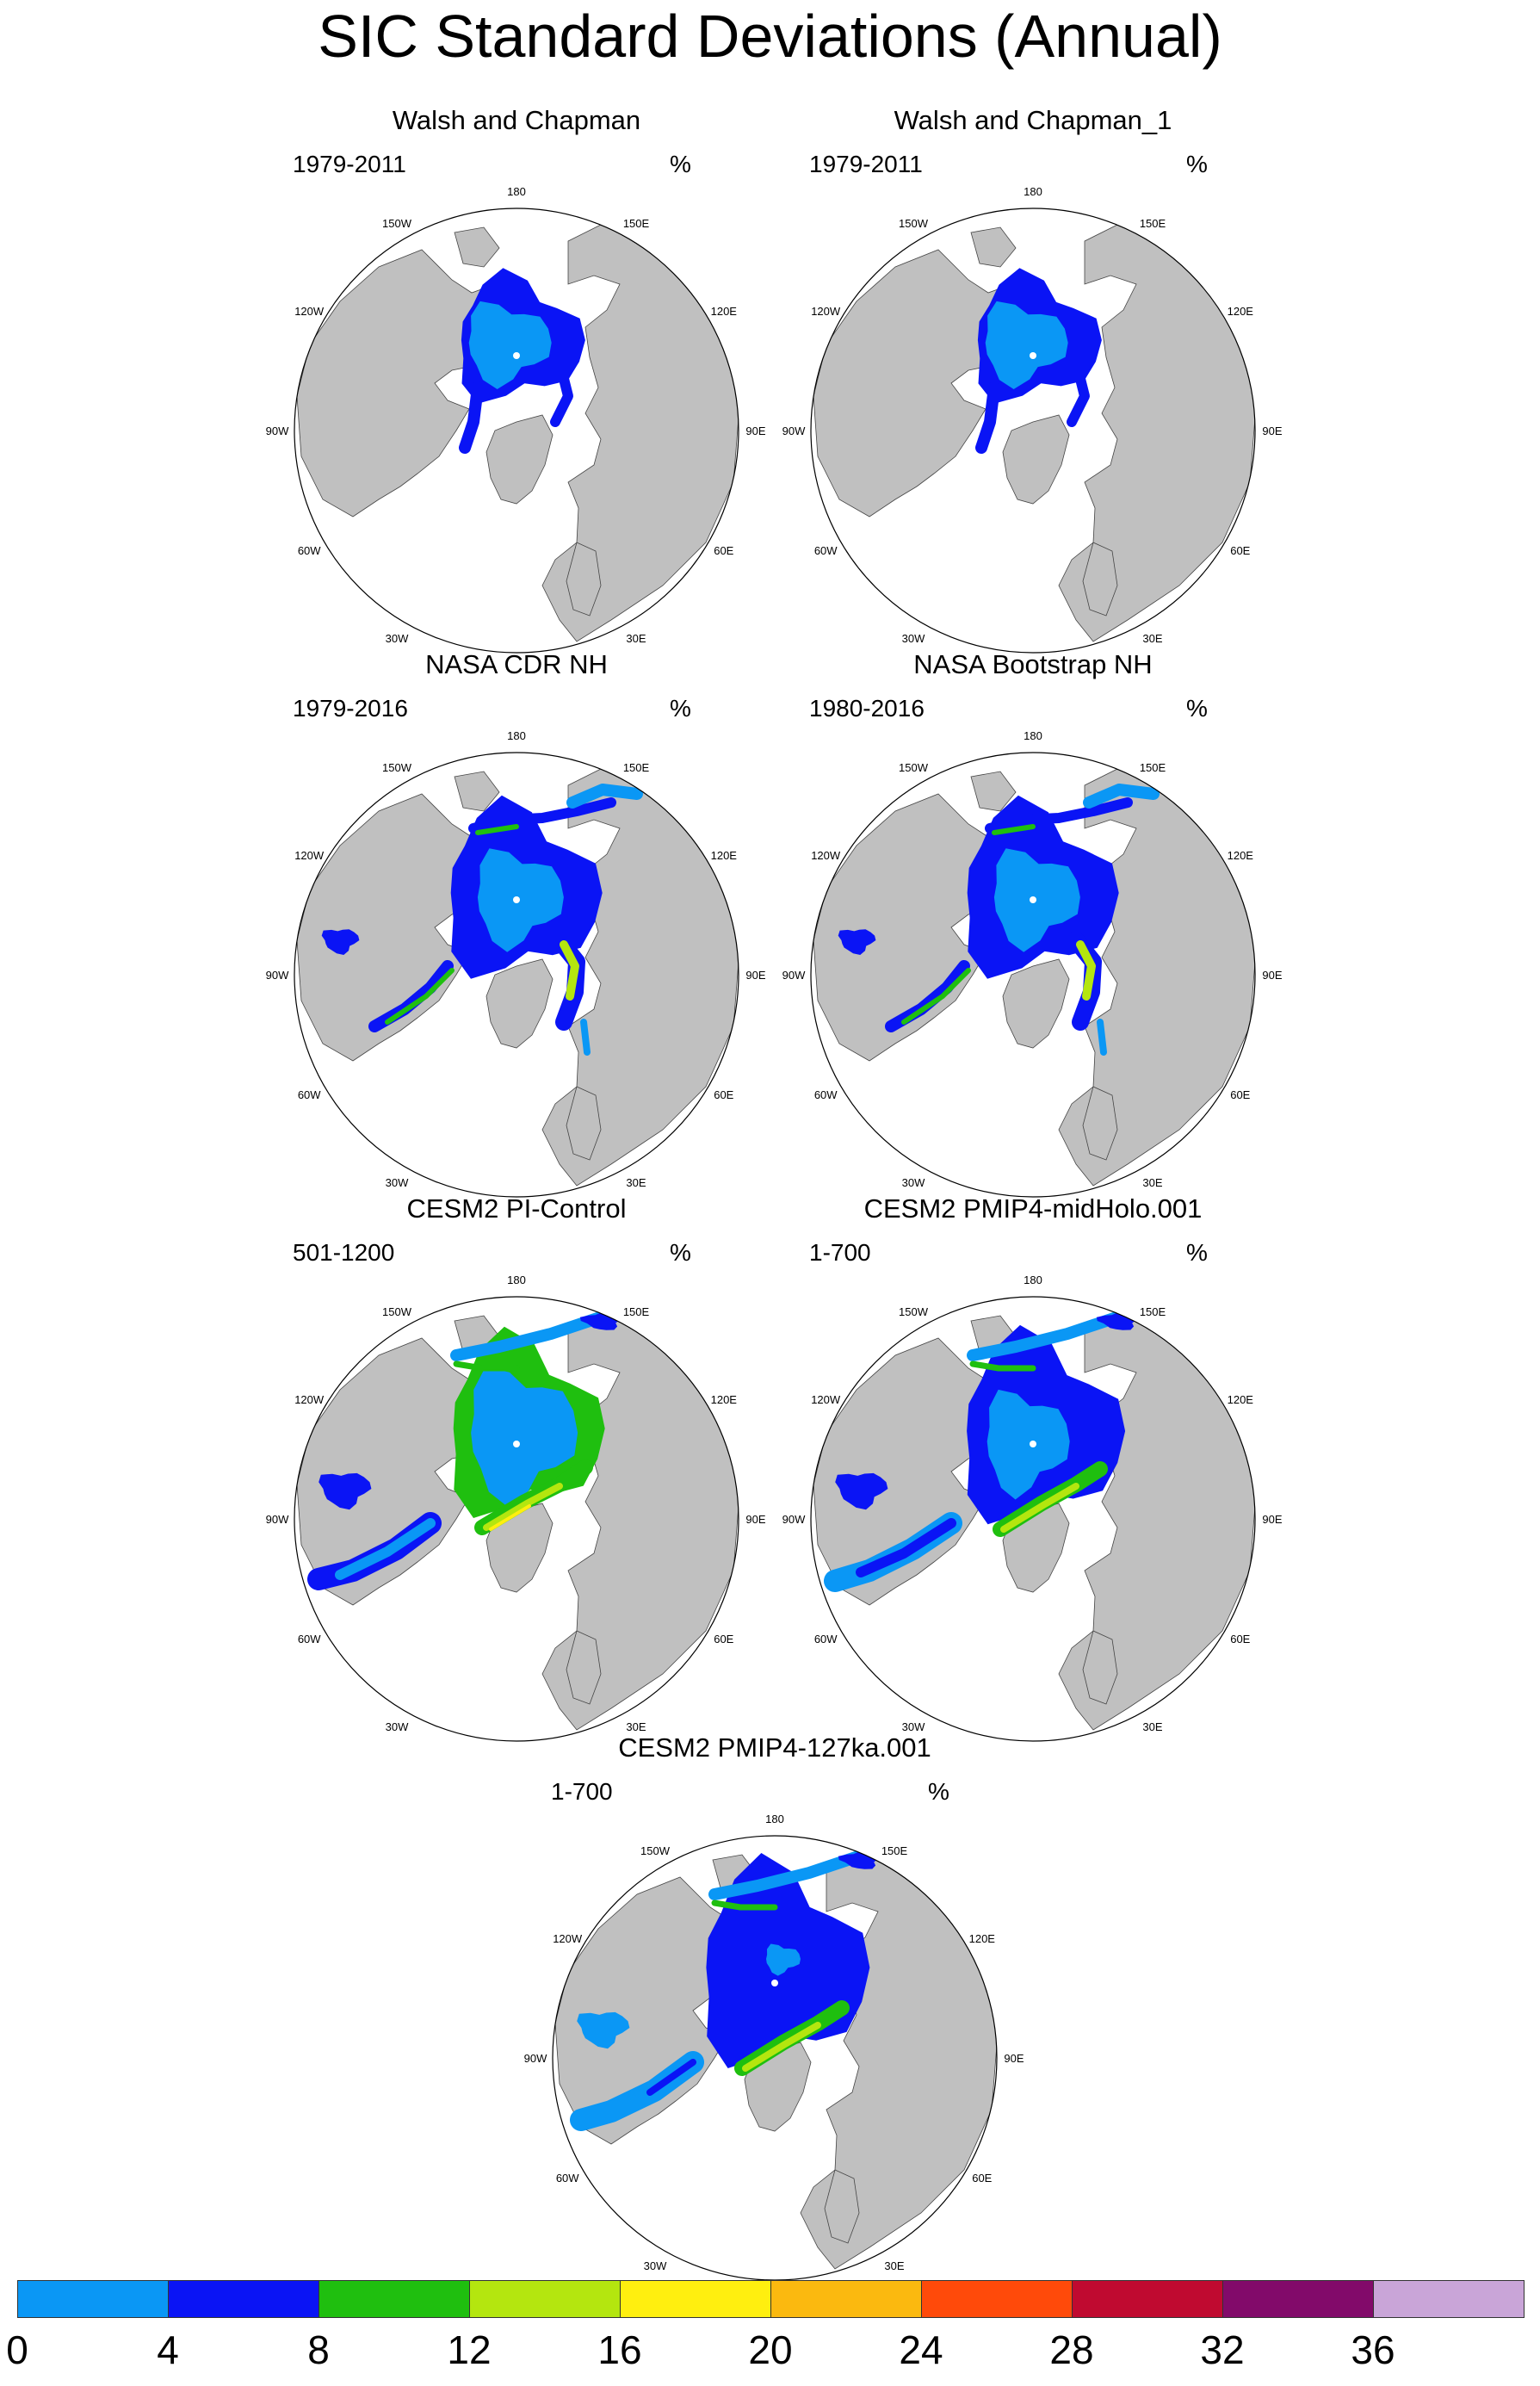  I want to click on period-label: 1979-2011, so click(866, 164).